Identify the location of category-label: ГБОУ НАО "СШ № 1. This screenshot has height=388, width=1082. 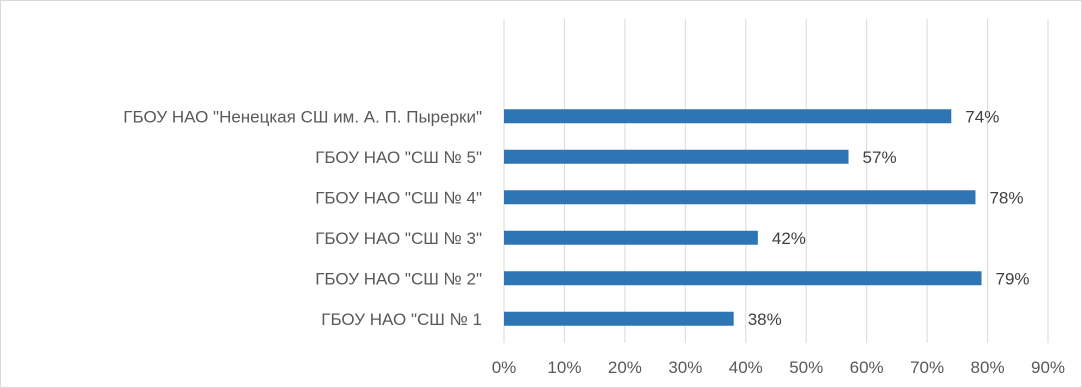
(401, 319).